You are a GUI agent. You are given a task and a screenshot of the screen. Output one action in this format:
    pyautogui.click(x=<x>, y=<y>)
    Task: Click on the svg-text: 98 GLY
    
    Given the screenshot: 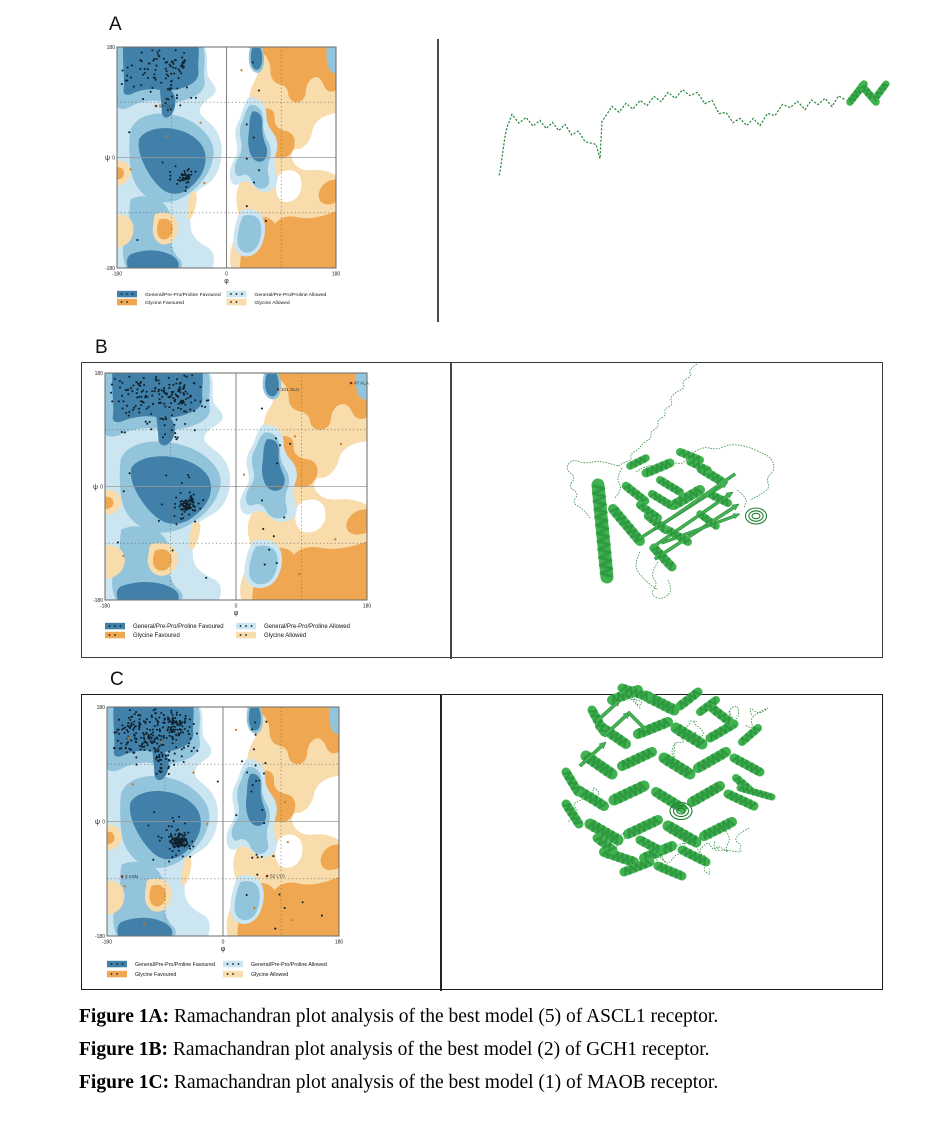 What is the action you would take?
    pyautogui.click(x=166, y=106)
    